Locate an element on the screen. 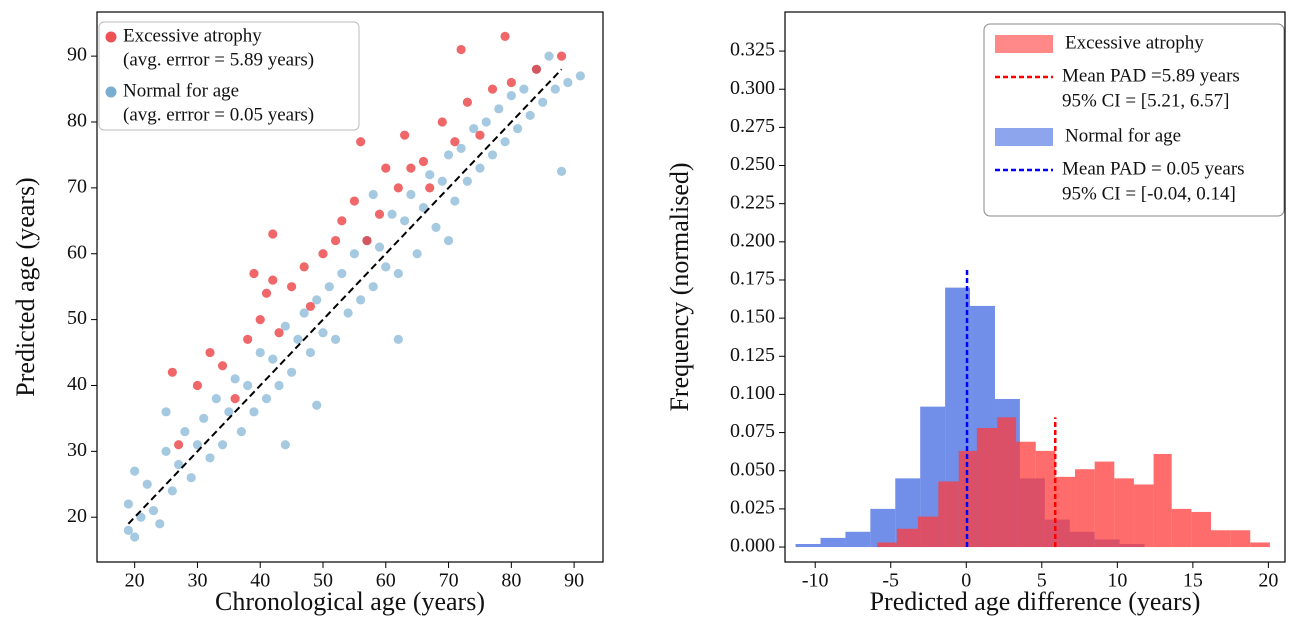 The image size is (1299, 628). y-tick-label: 0.075 is located at coordinates (752, 431).